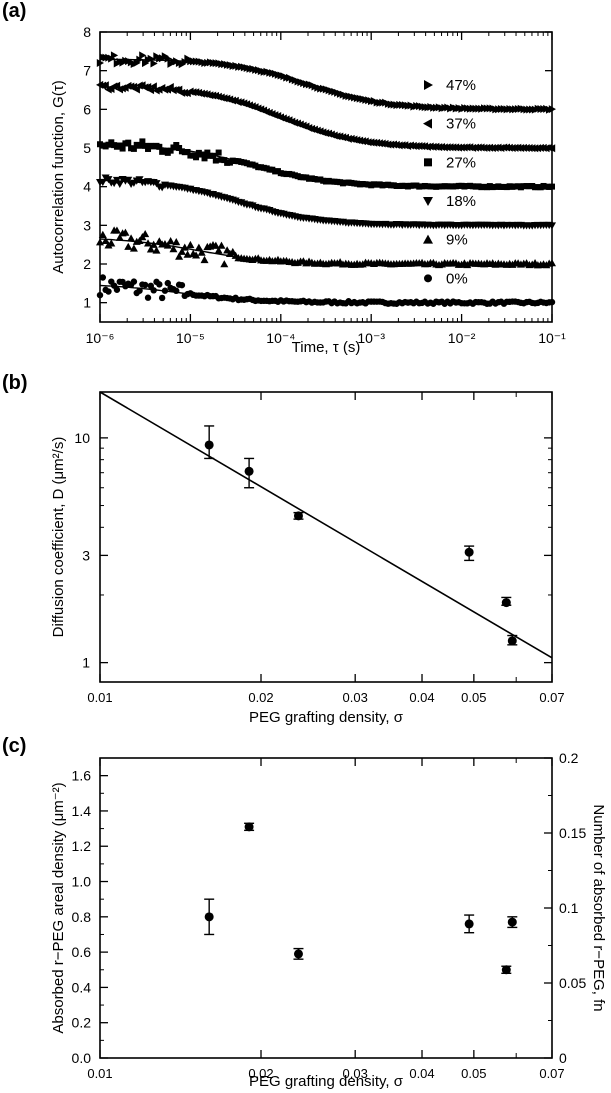 The width and height of the screenshot is (611, 1093). I want to click on a-ytick-label: 3, so click(87, 225).